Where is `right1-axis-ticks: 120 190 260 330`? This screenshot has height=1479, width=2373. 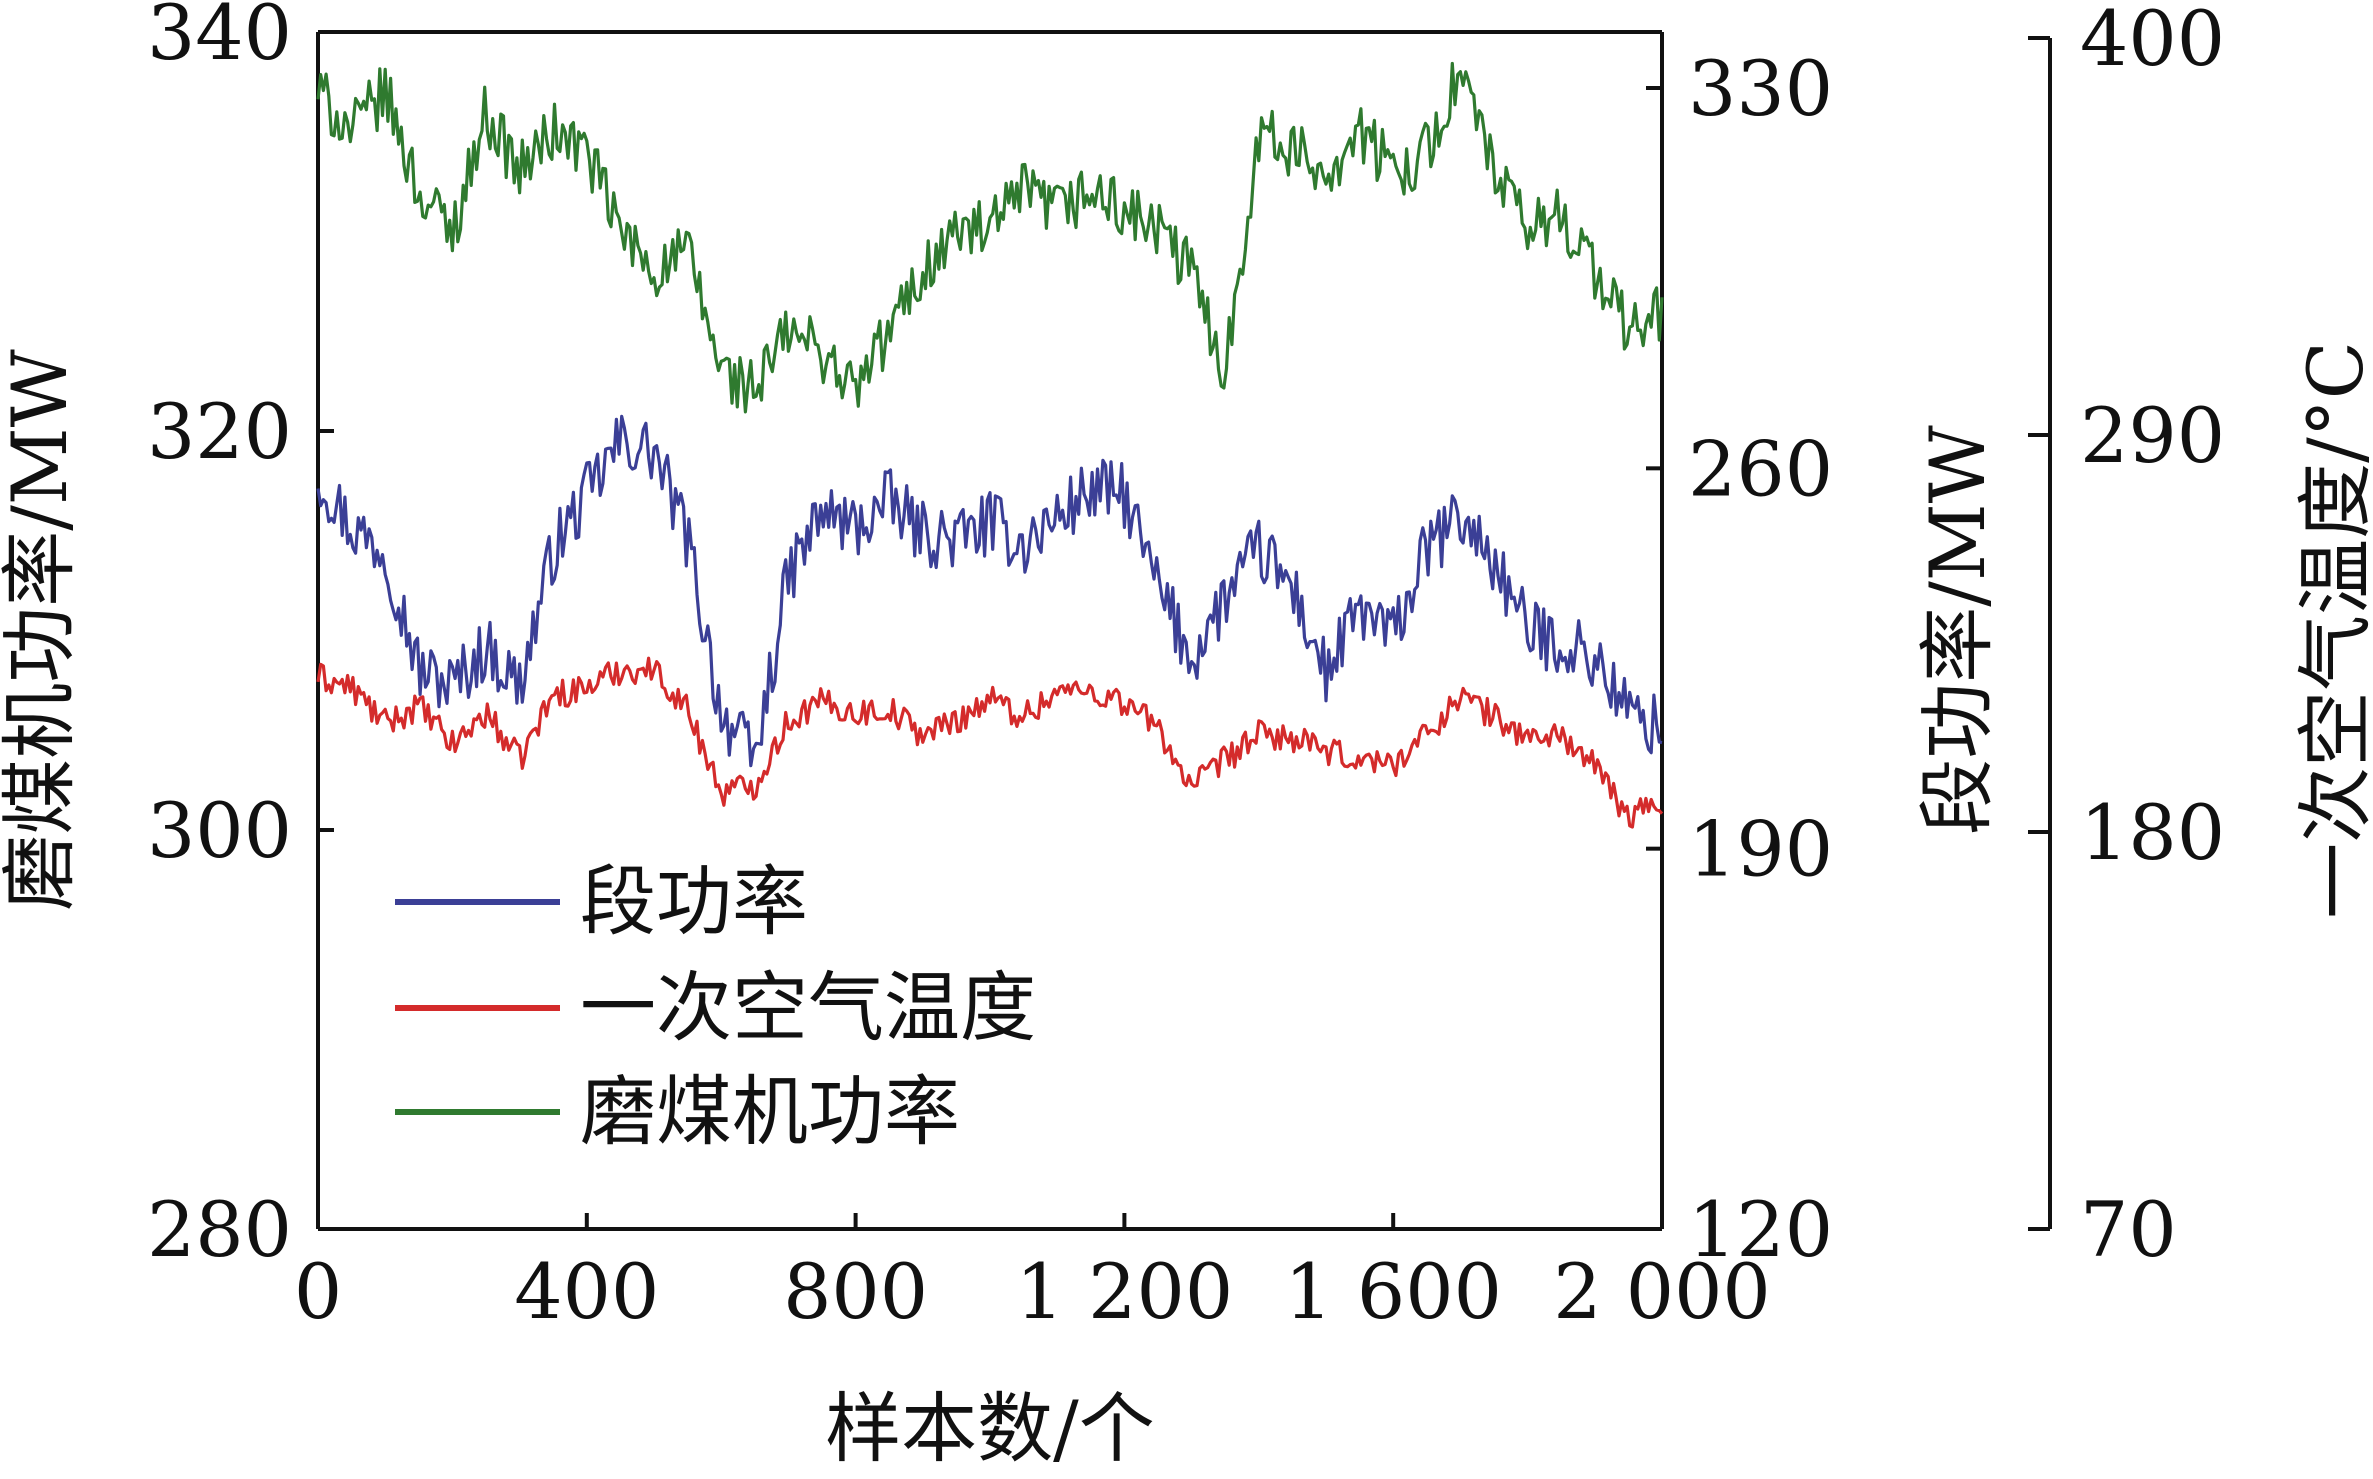 right1-axis-ticks: 120 190 260 330 is located at coordinates (1739, 659).